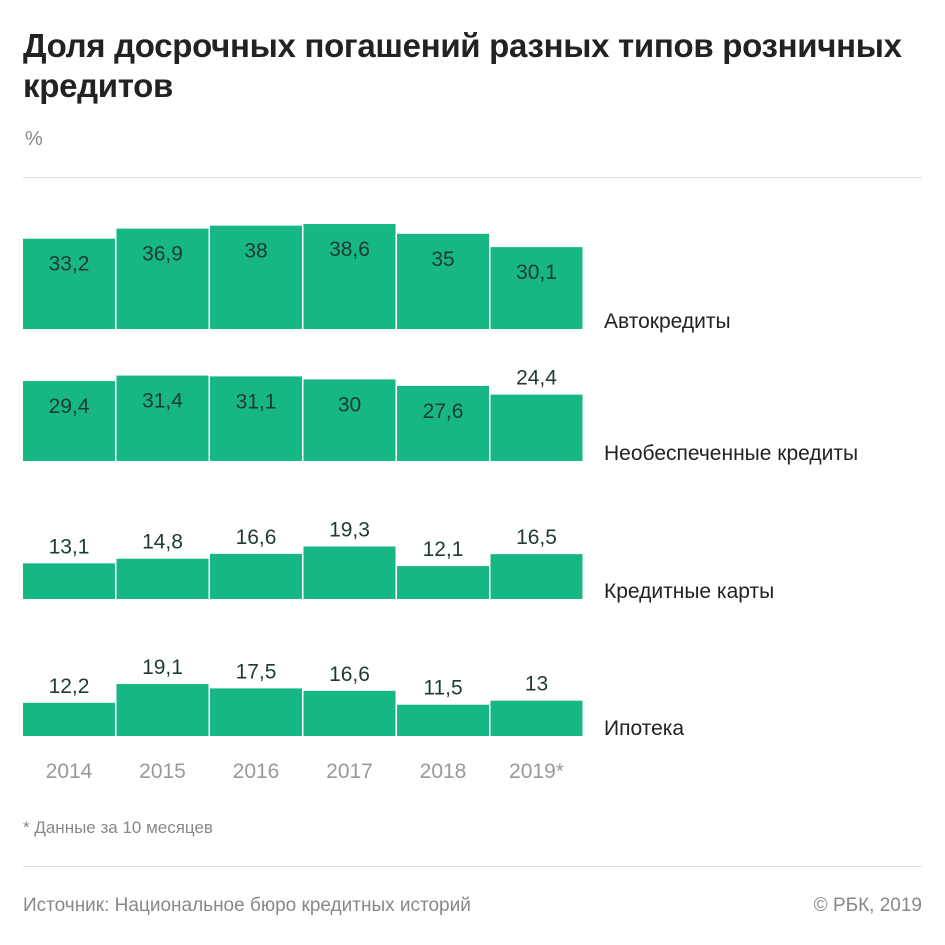  What do you see at coordinates (443, 549) in the screenshot?
I see `data-label: 12,1` at bounding box center [443, 549].